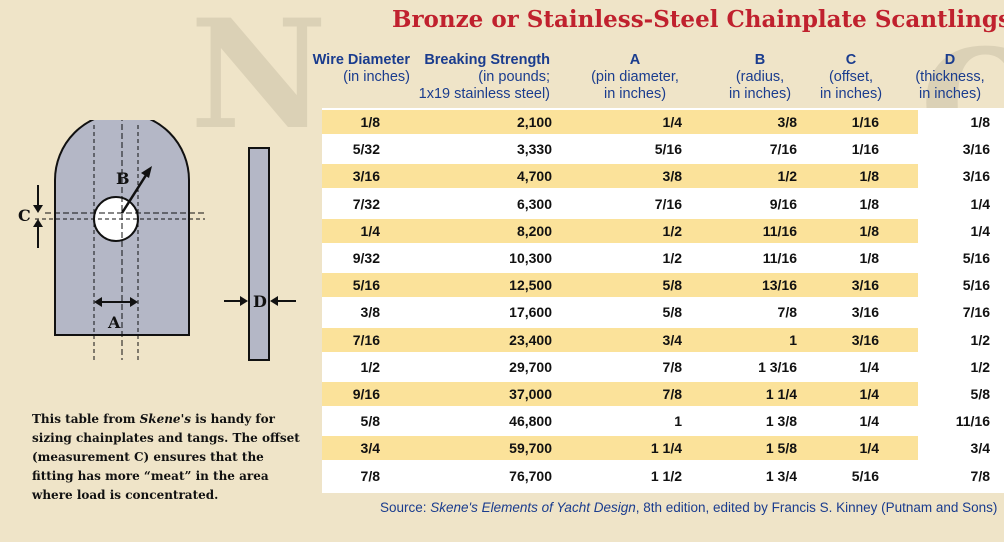 This screenshot has height=542, width=1004. I want to click on diagram-label-d: D, so click(260, 301).